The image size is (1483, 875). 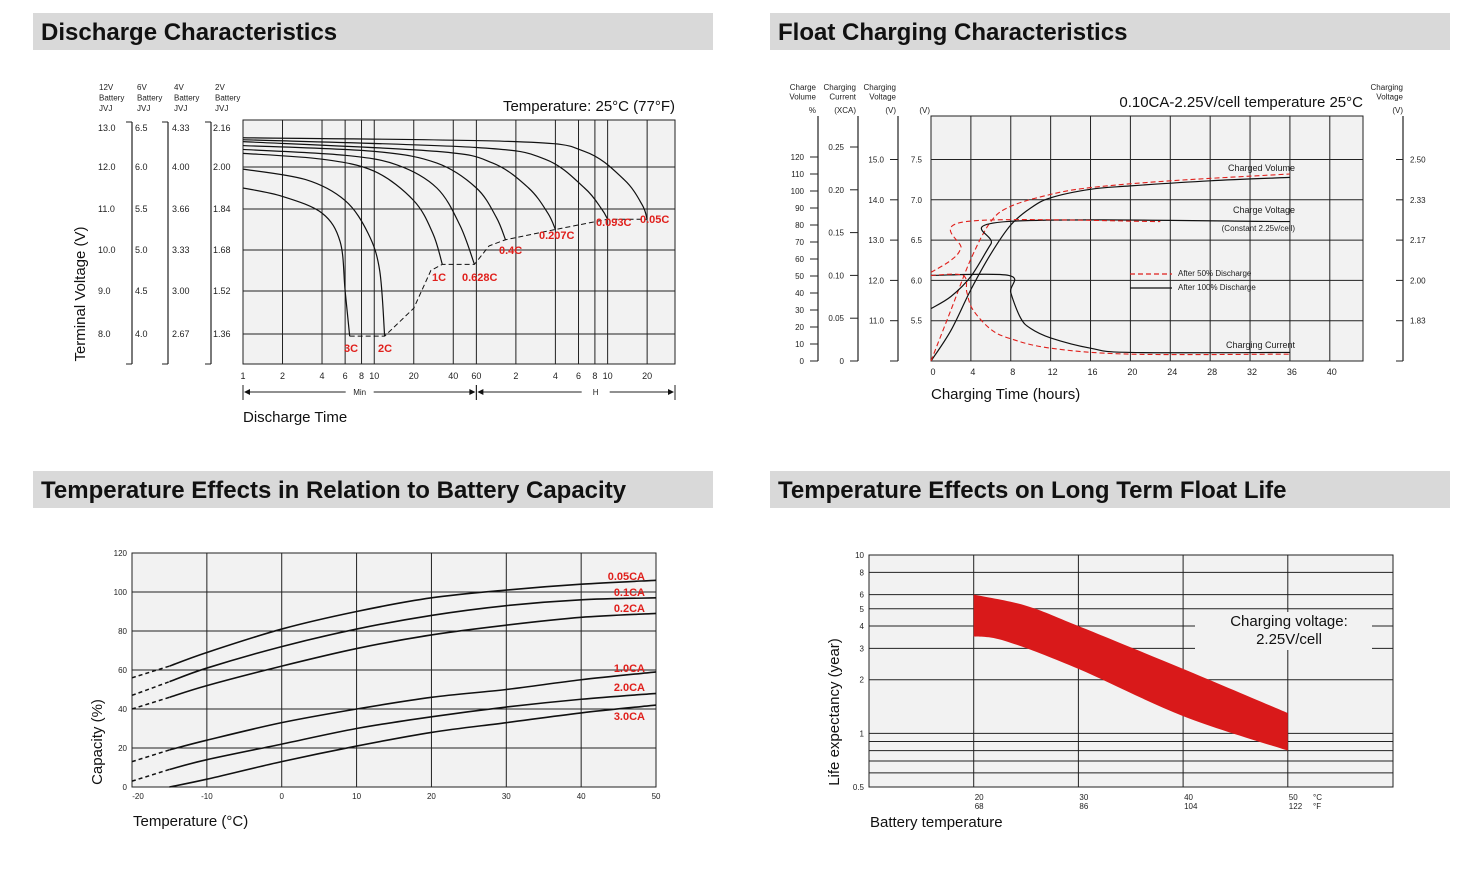 I want to click on series-label: 3.0CA, so click(x=629, y=717).